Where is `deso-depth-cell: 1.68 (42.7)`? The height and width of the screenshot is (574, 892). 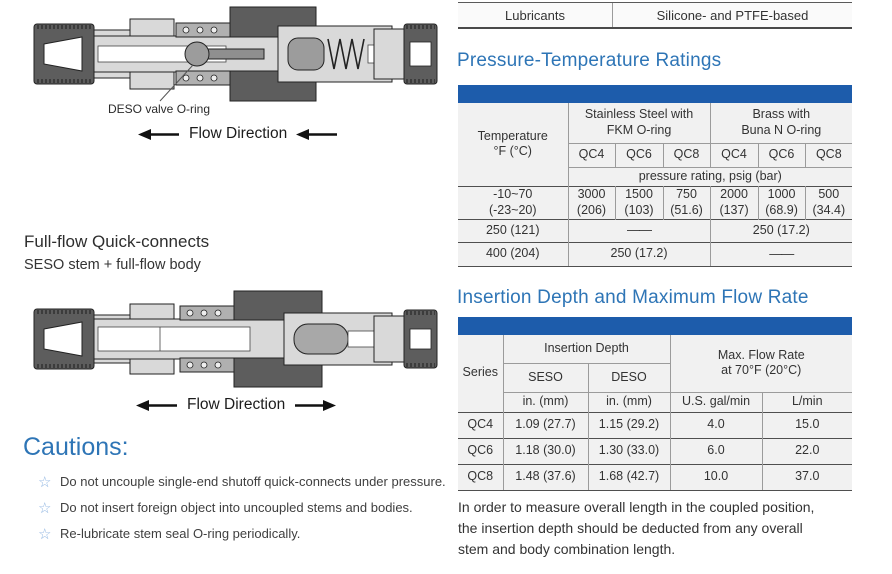 deso-depth-cell: 1.68 (42.7) is located at coordinates (629, 477).